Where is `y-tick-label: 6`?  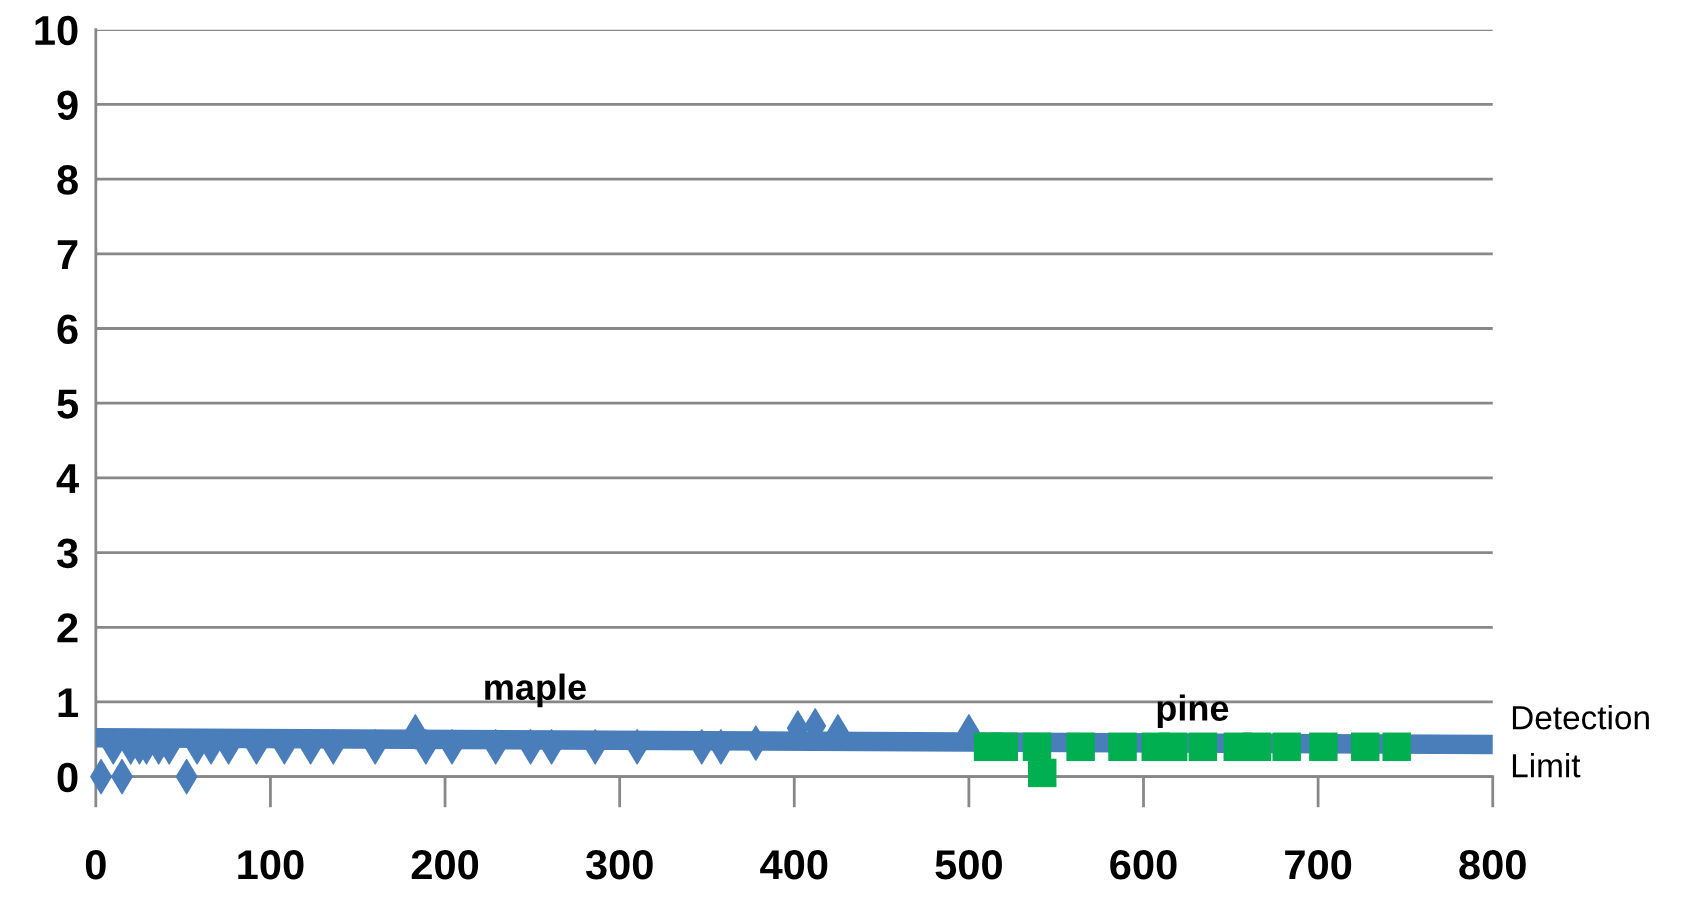
y-tick-label: 6 is located at coordinates (67, 329).